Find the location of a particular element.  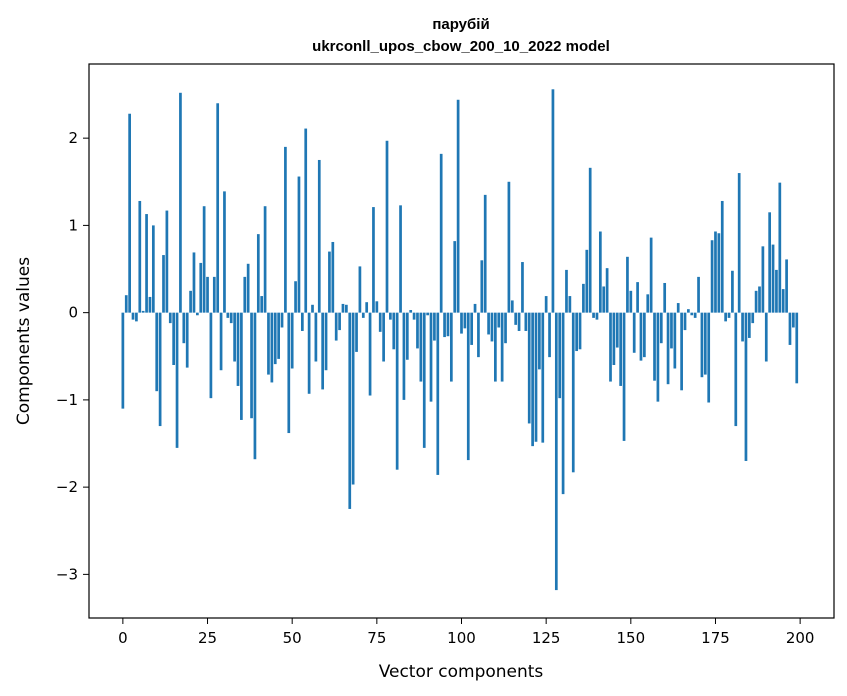

x-tick-label: 125 is located at coordinates (546, 638).